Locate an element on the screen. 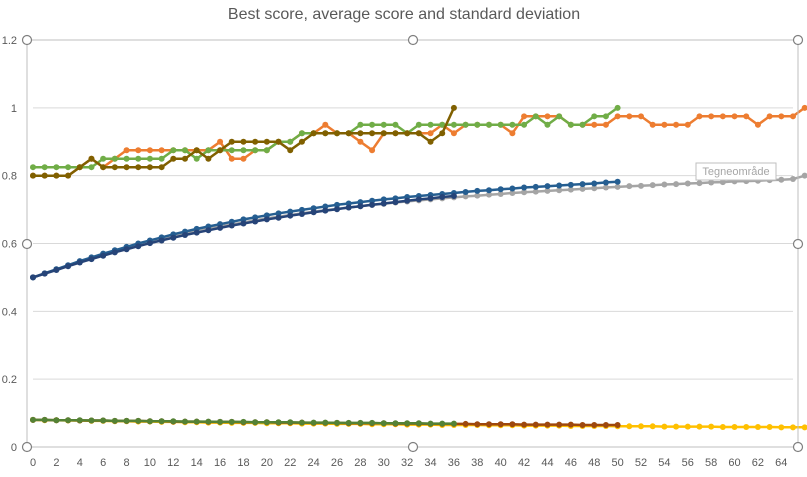 This screenshot has height=477, width=807. x-tick-label: 6 is located at coordinates (103, 463).